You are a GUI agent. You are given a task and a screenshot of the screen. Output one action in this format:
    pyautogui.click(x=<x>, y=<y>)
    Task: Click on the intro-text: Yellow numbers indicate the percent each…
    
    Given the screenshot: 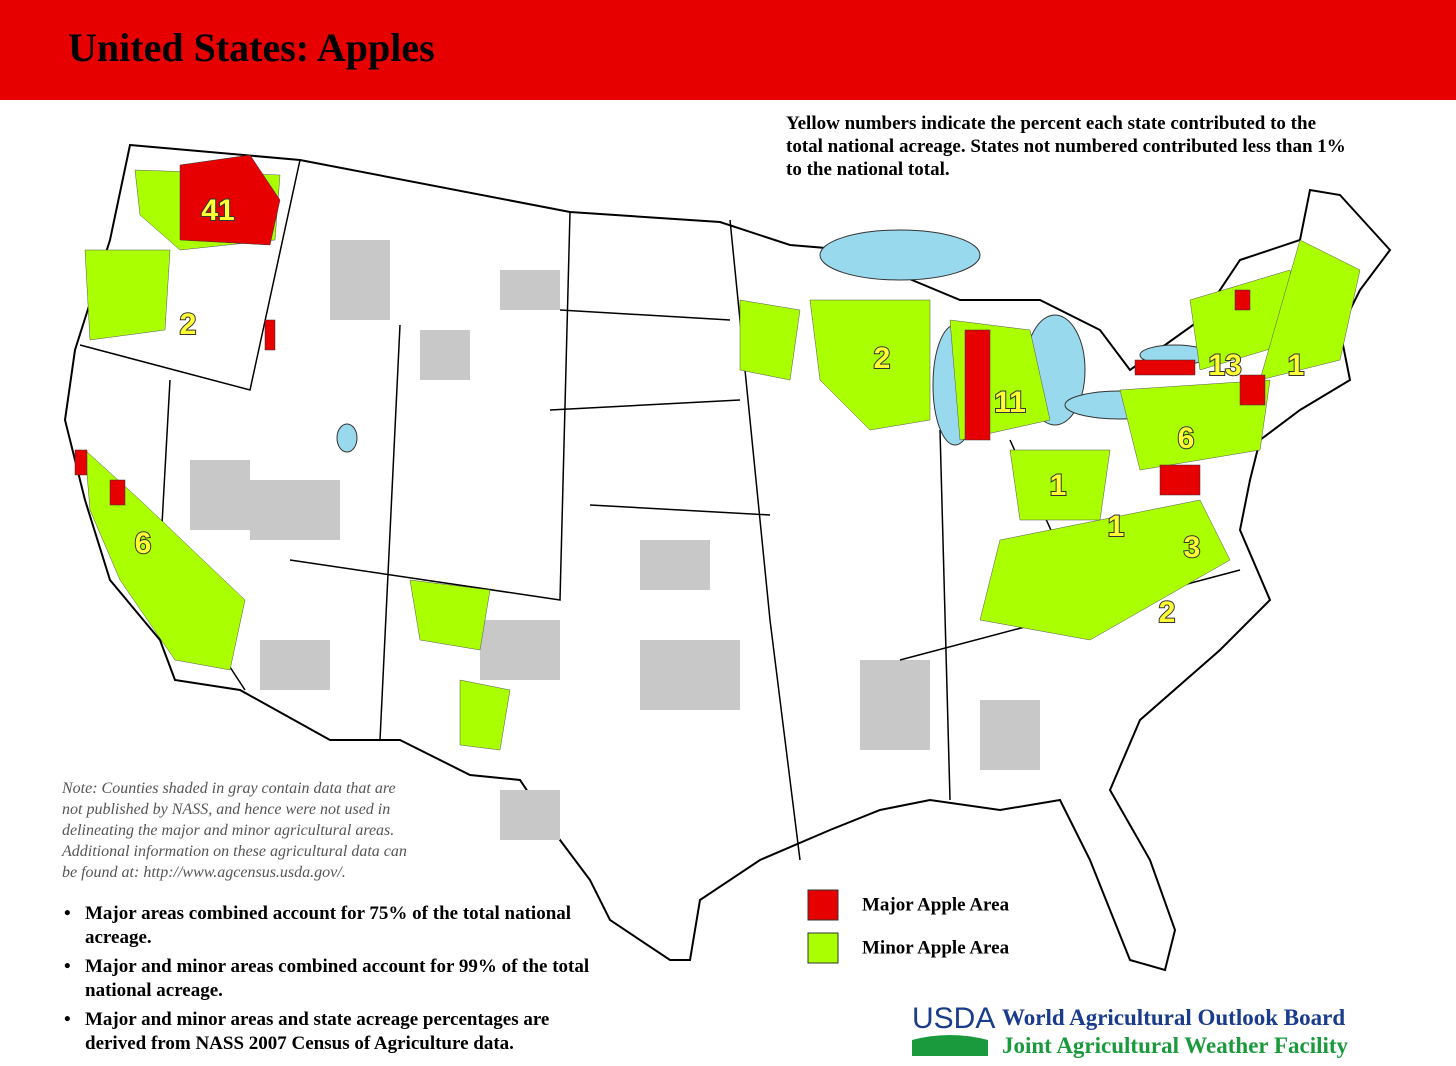 What is the action you would take?
    pyautogui.click(x=1066, y=146)
    